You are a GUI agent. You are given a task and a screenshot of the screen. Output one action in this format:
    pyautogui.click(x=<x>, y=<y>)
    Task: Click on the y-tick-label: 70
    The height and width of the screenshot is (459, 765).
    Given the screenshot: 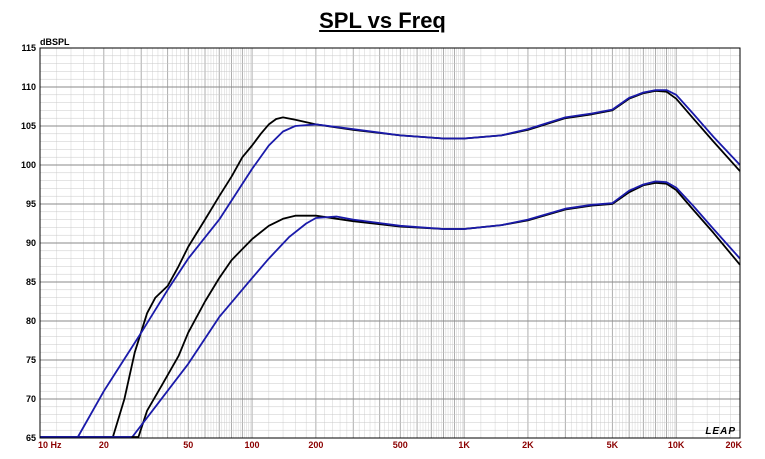 What is the action you would take?
    pyautogui.click(x=31, y=399)
    